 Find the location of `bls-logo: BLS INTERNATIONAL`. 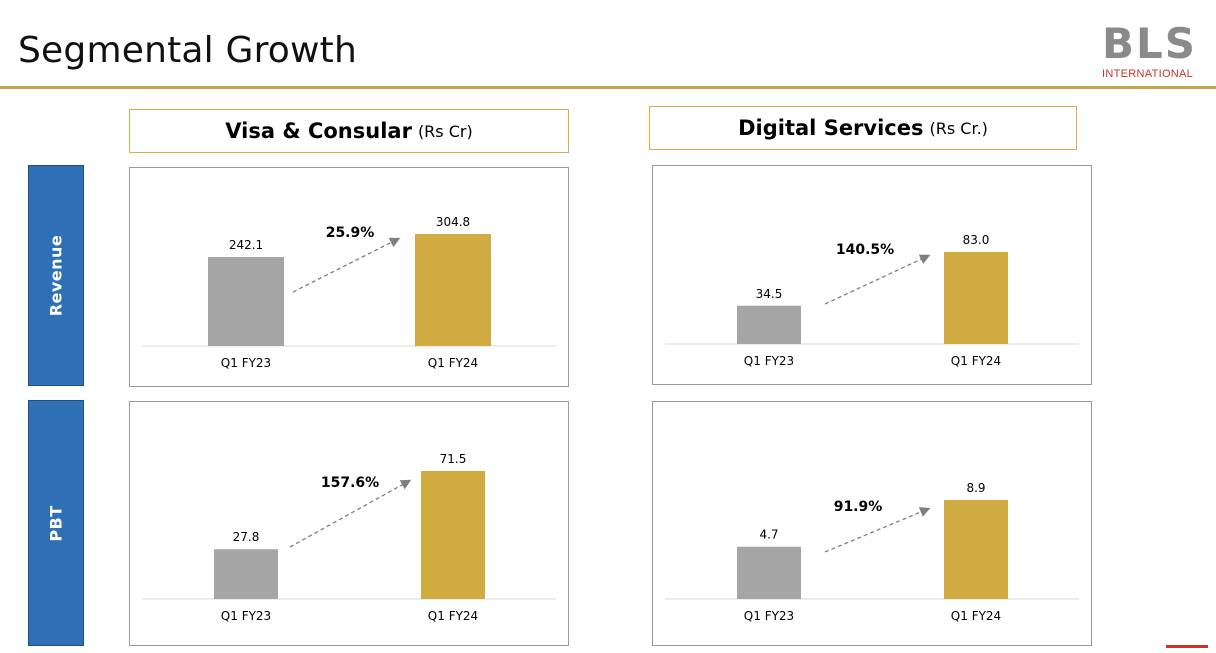

bls-logo: BLS INTERNATIONAL is located at coordinates (1153, 52).